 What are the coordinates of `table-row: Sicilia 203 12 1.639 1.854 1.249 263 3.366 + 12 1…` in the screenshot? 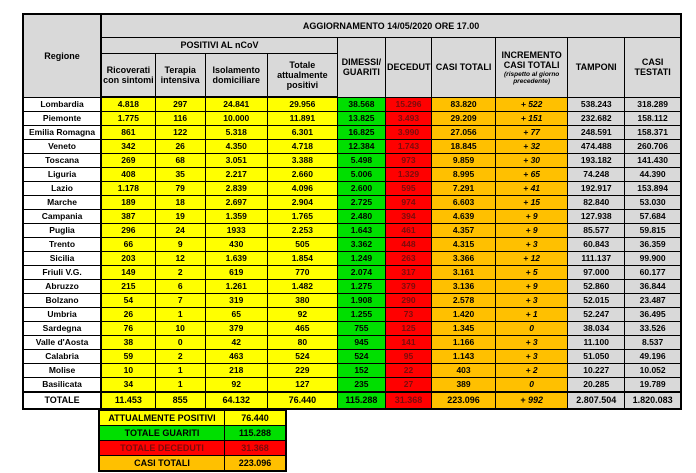 It's located at (352, 258).